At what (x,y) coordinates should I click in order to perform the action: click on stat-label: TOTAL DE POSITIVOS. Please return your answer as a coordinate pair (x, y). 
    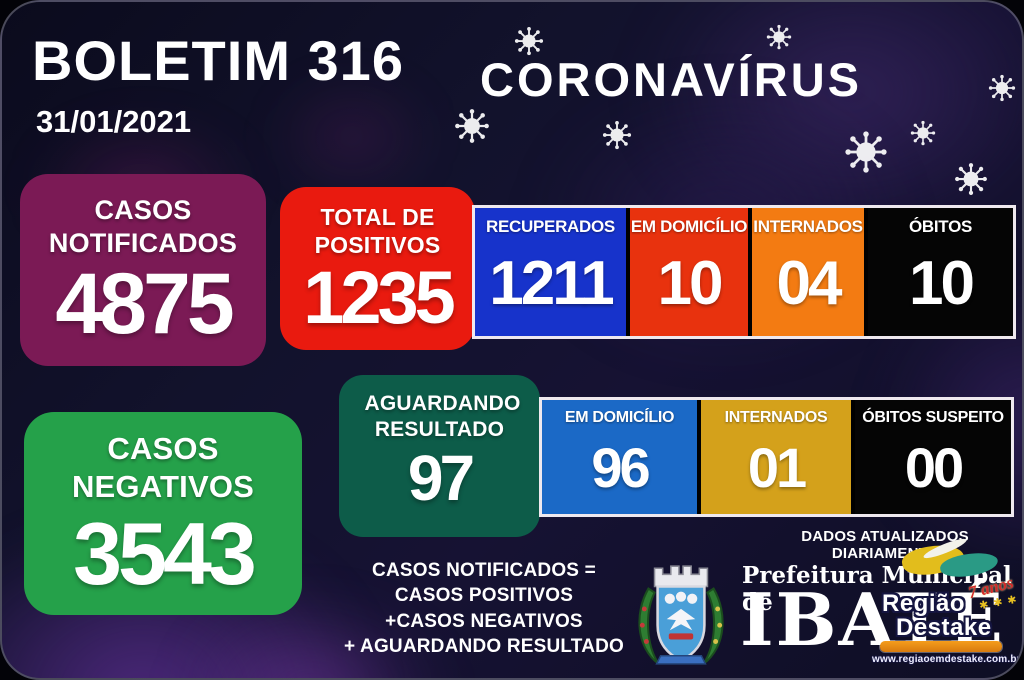
    Looking at the image, I should click on (377, 231).